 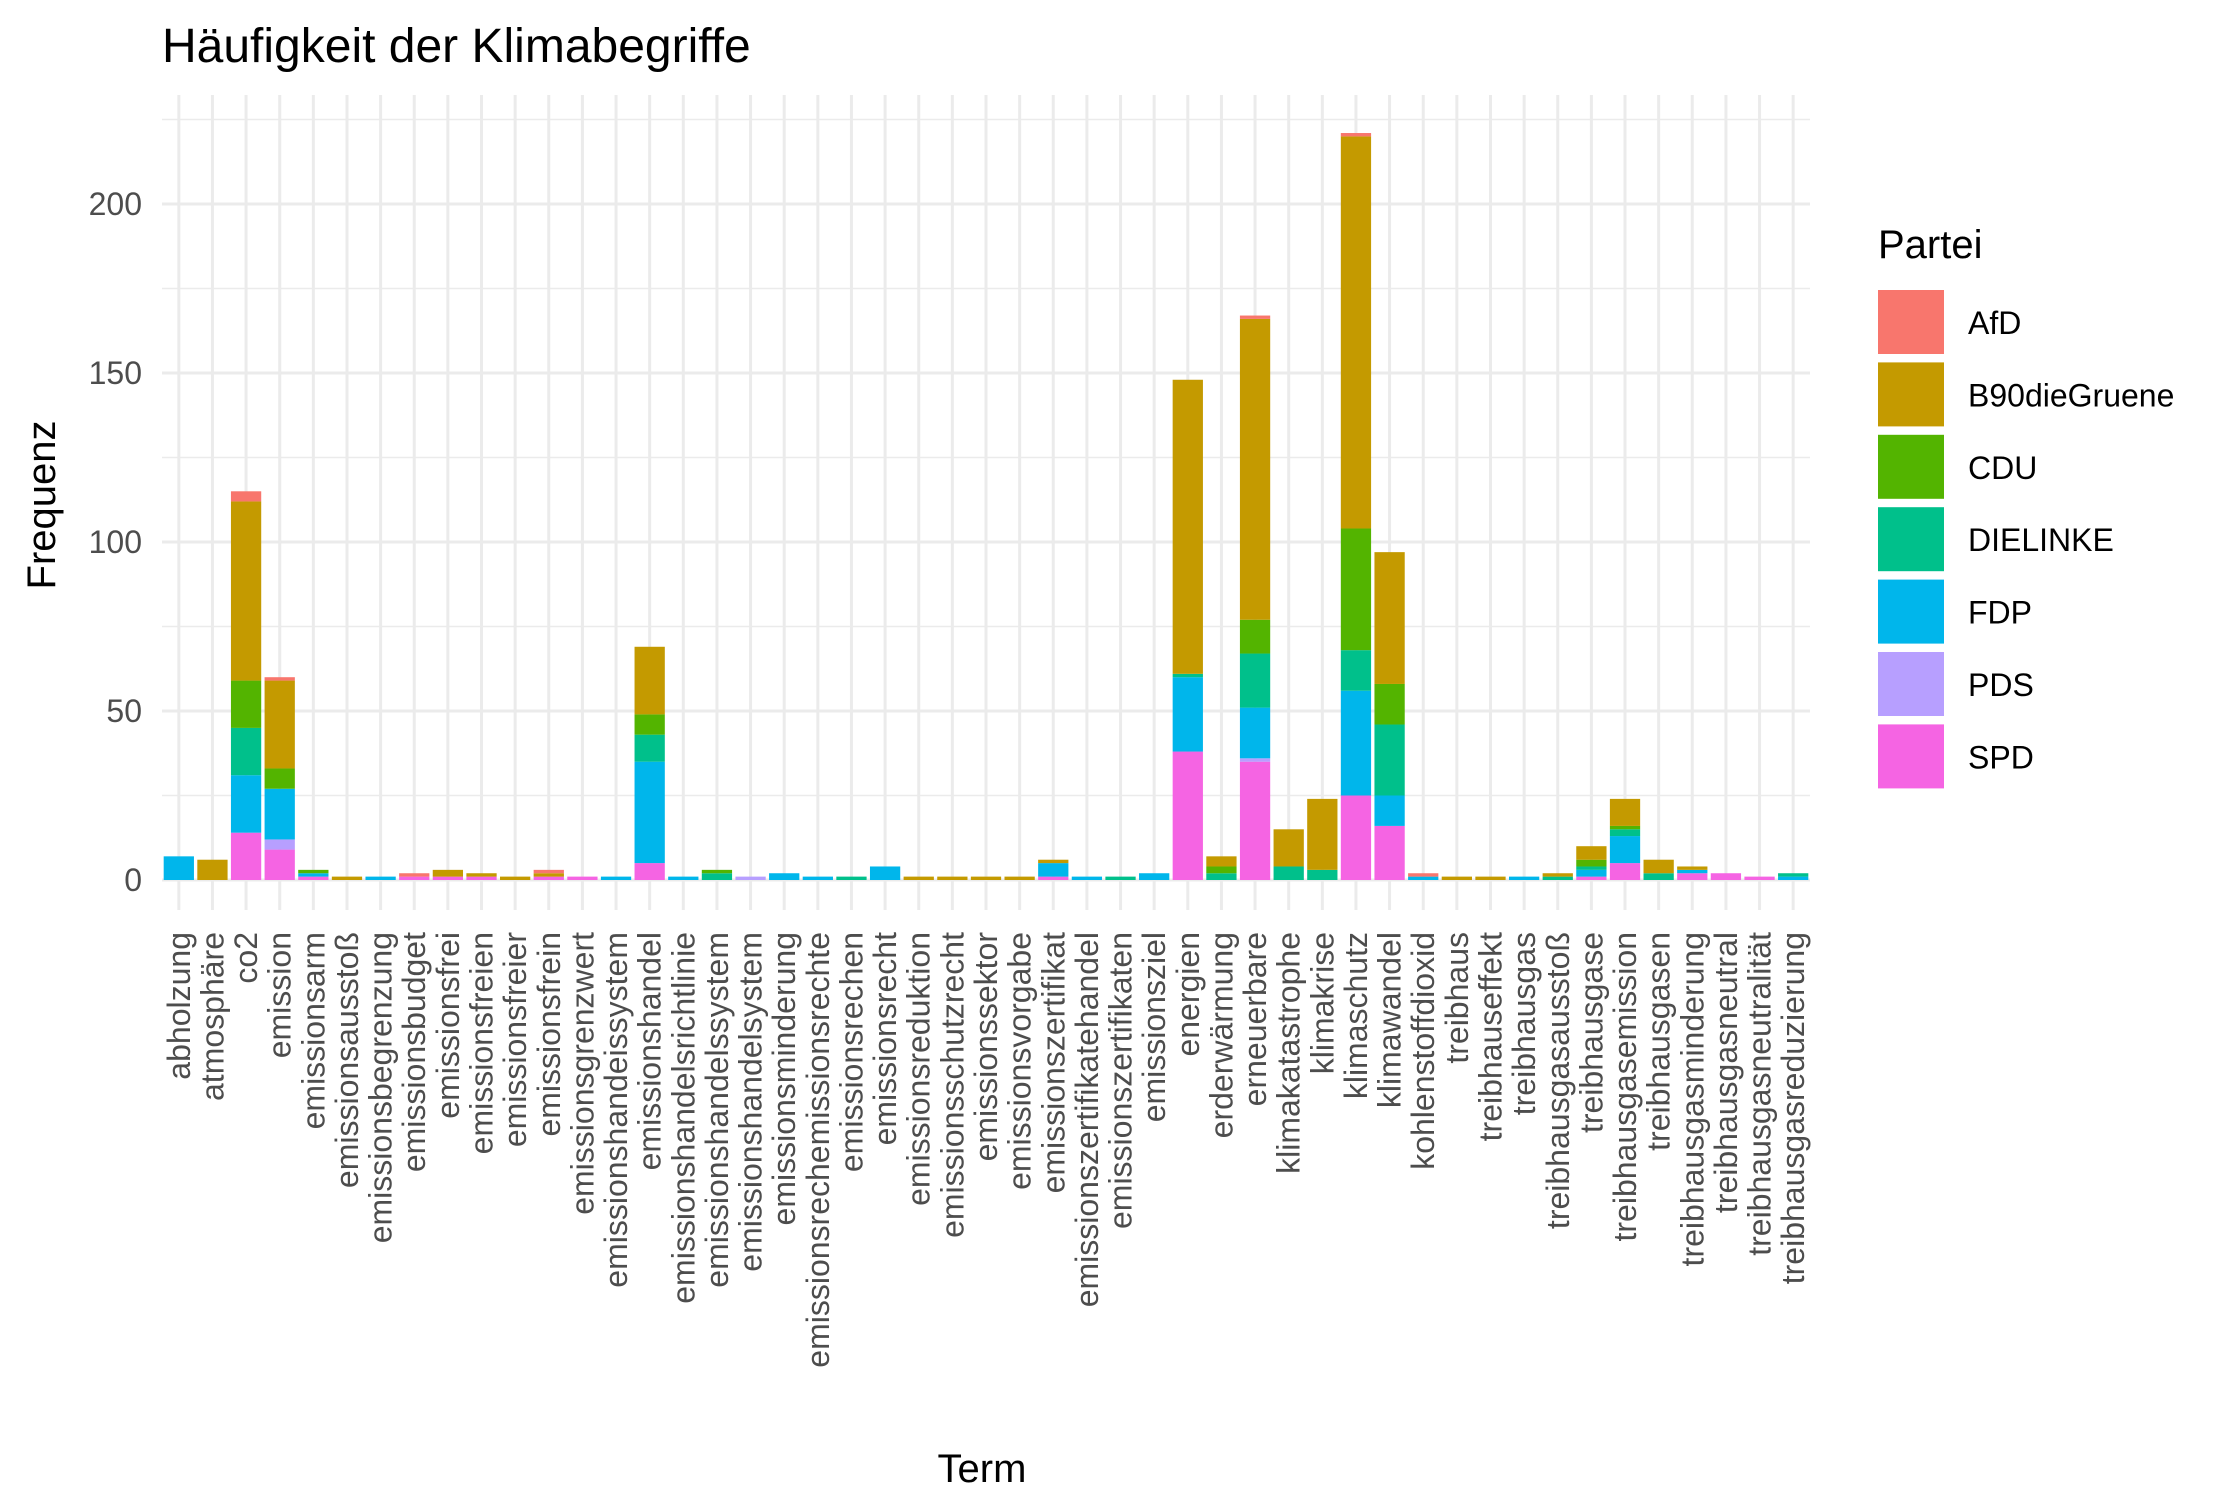 What do you see at coordinates (1760, 1094) in the screenshot?
I see `x-tick-label: treibhausgasneutralität` at bounding box center [1760, 1094].